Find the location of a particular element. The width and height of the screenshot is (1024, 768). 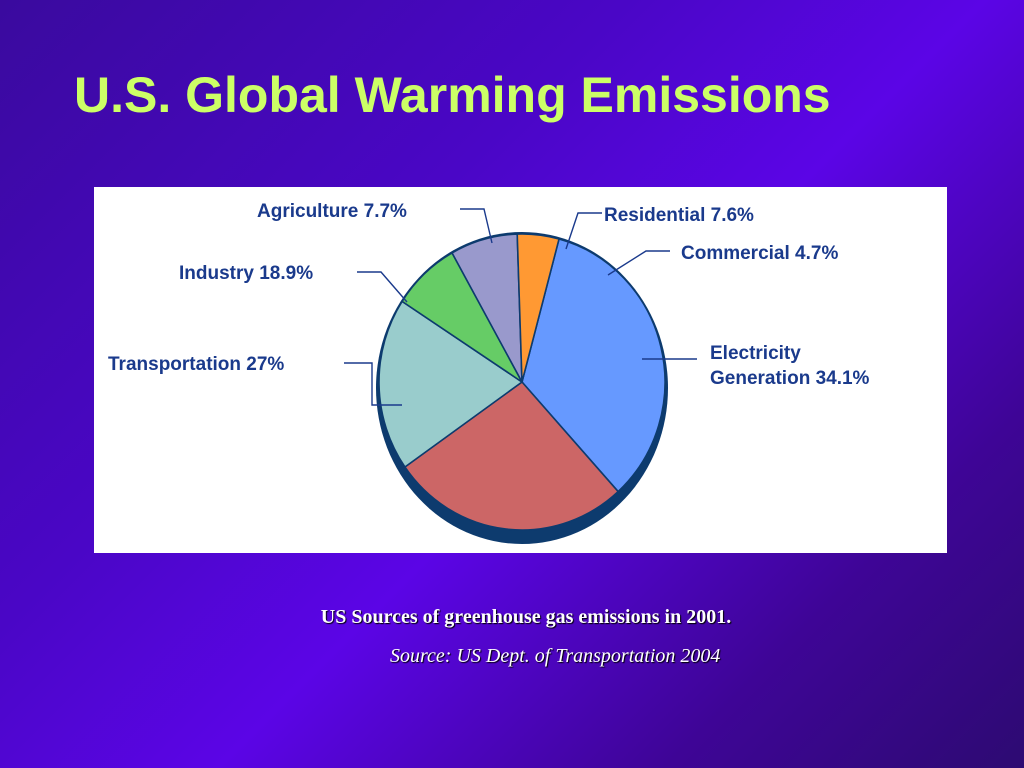

leader-line-agriculture is located at coordinates (476, 226).